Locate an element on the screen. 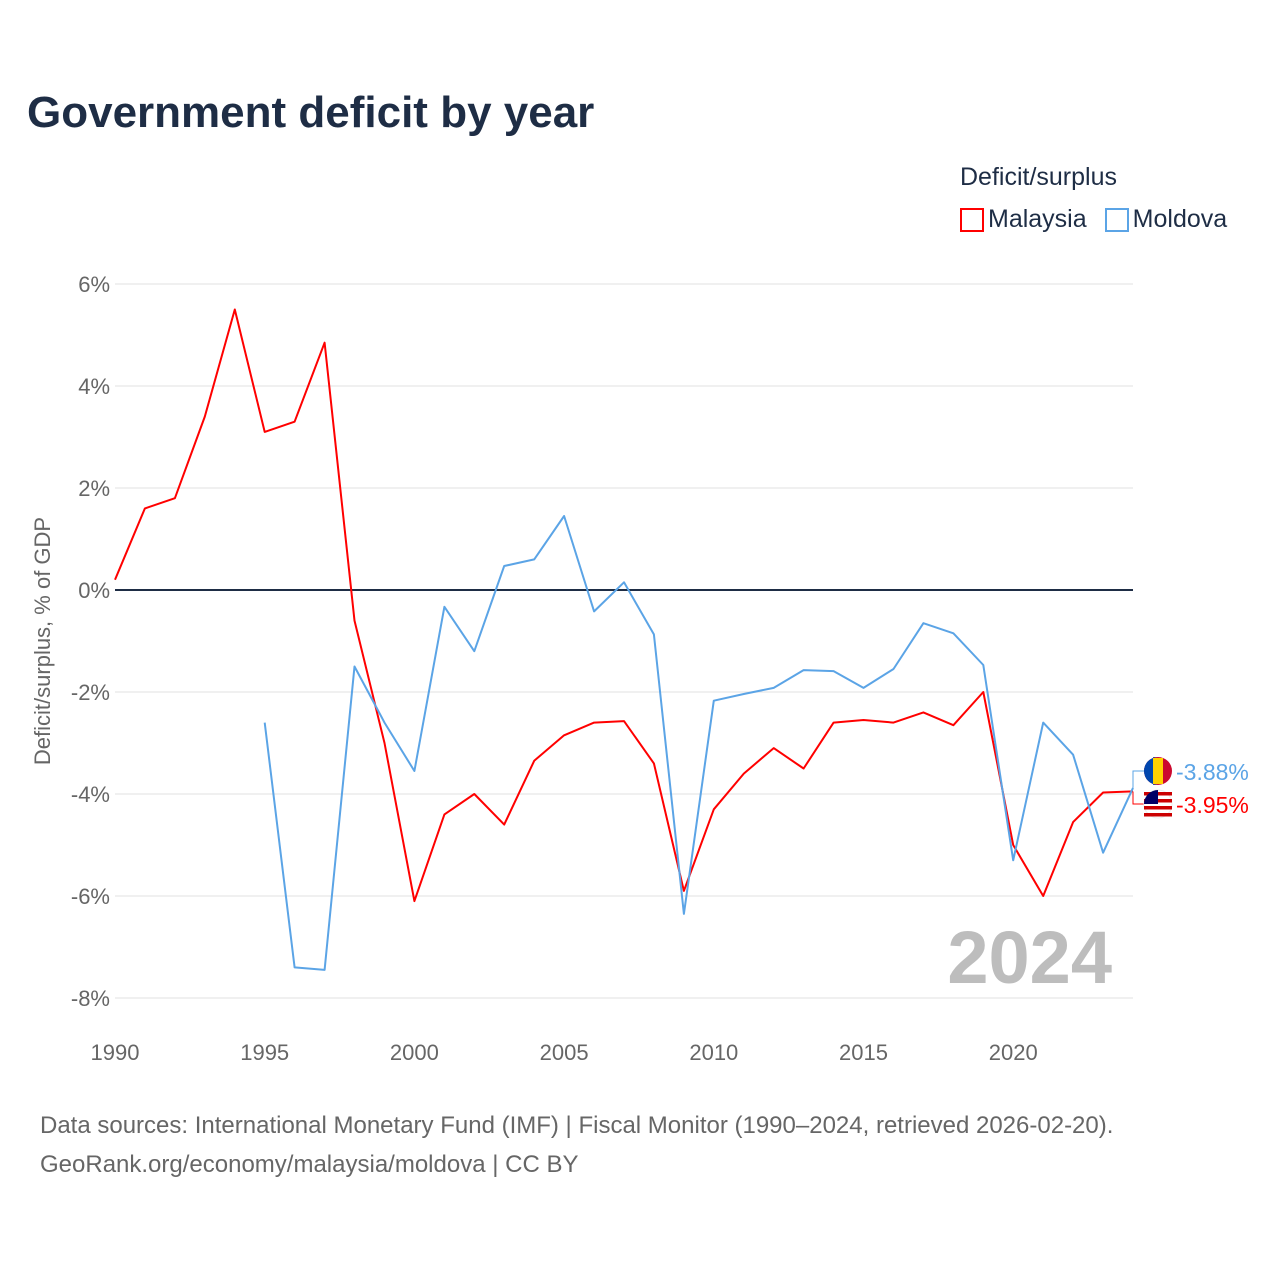 This screenshot has width=1280, height=1280. x-tick-label: 2005 is located at coordinates (564, 1052).